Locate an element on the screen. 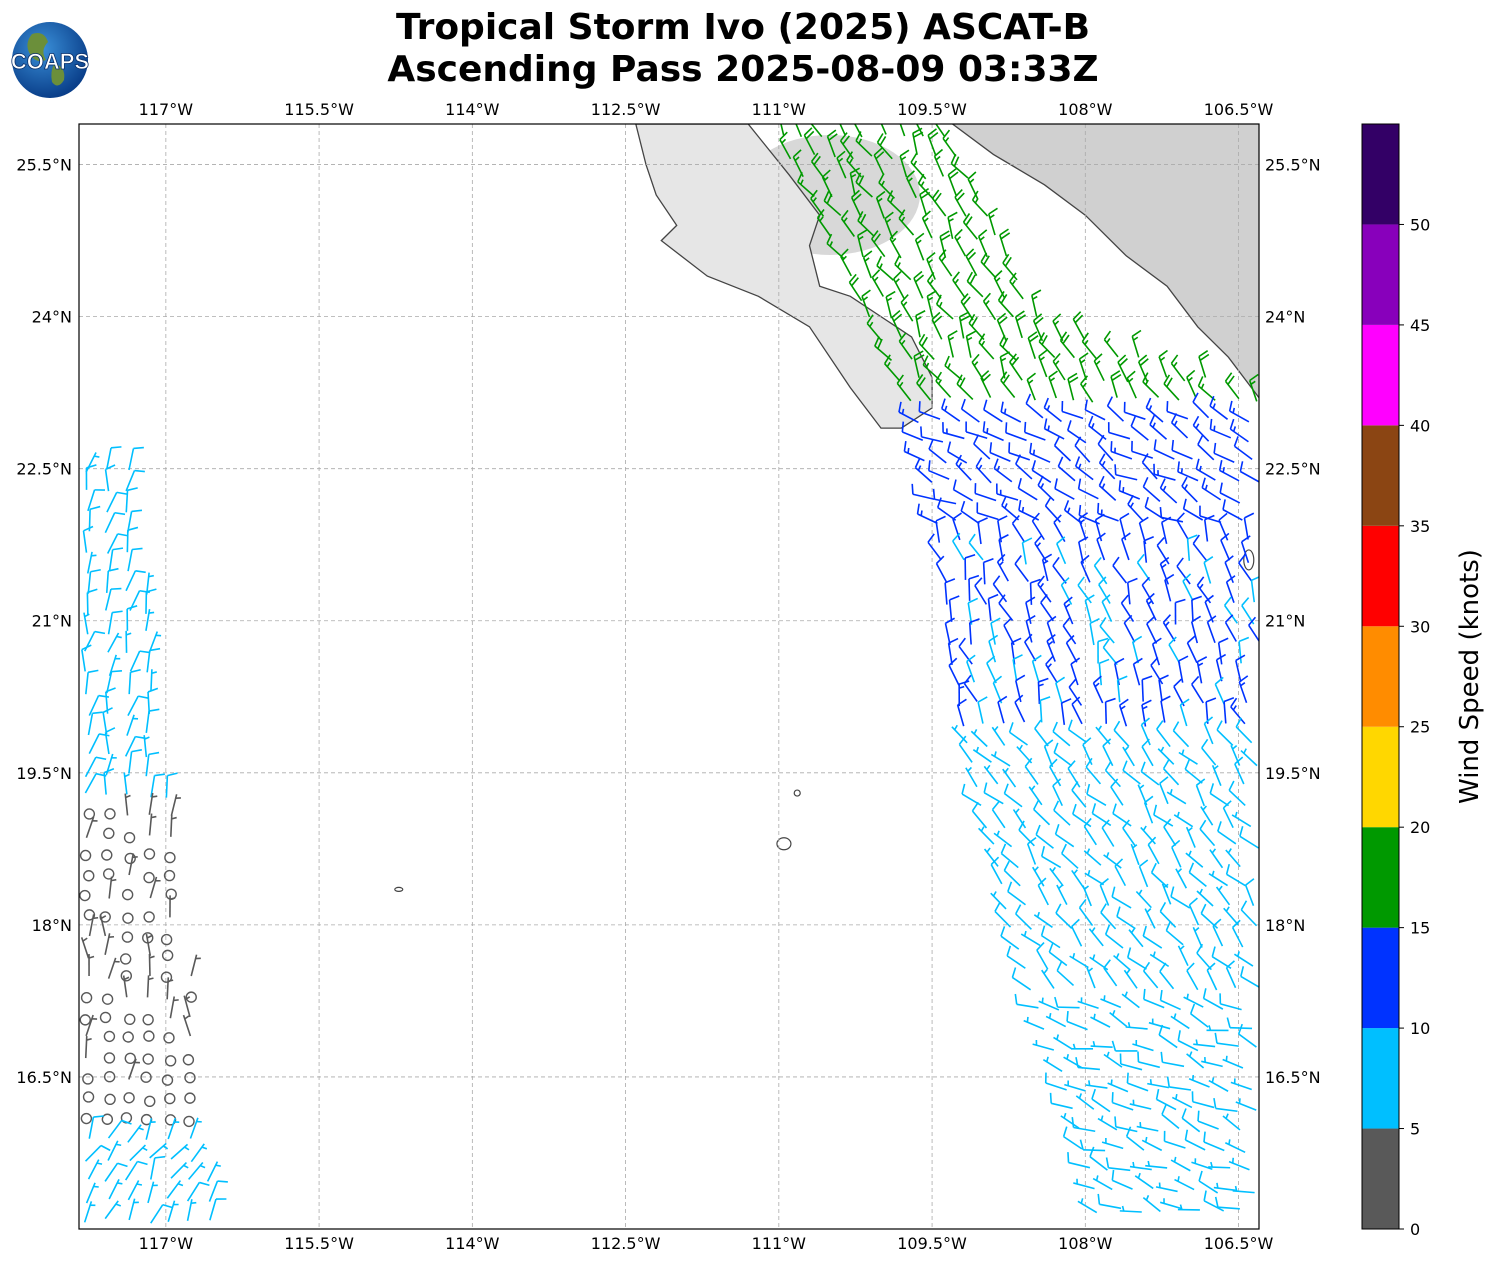 Image resolution: width=1498 pixels, height=1264 pixels. lat-tick-label-left: 24°N is located at coordinates (52, 317).